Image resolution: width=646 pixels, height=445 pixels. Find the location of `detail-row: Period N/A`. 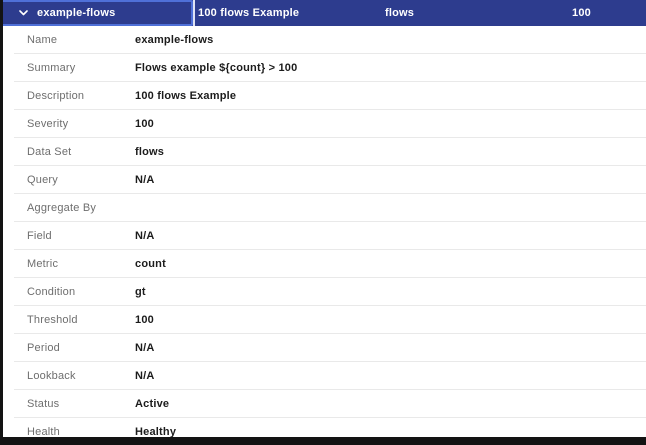

detail-row: Period N/A is located at coordinates (323, 348).